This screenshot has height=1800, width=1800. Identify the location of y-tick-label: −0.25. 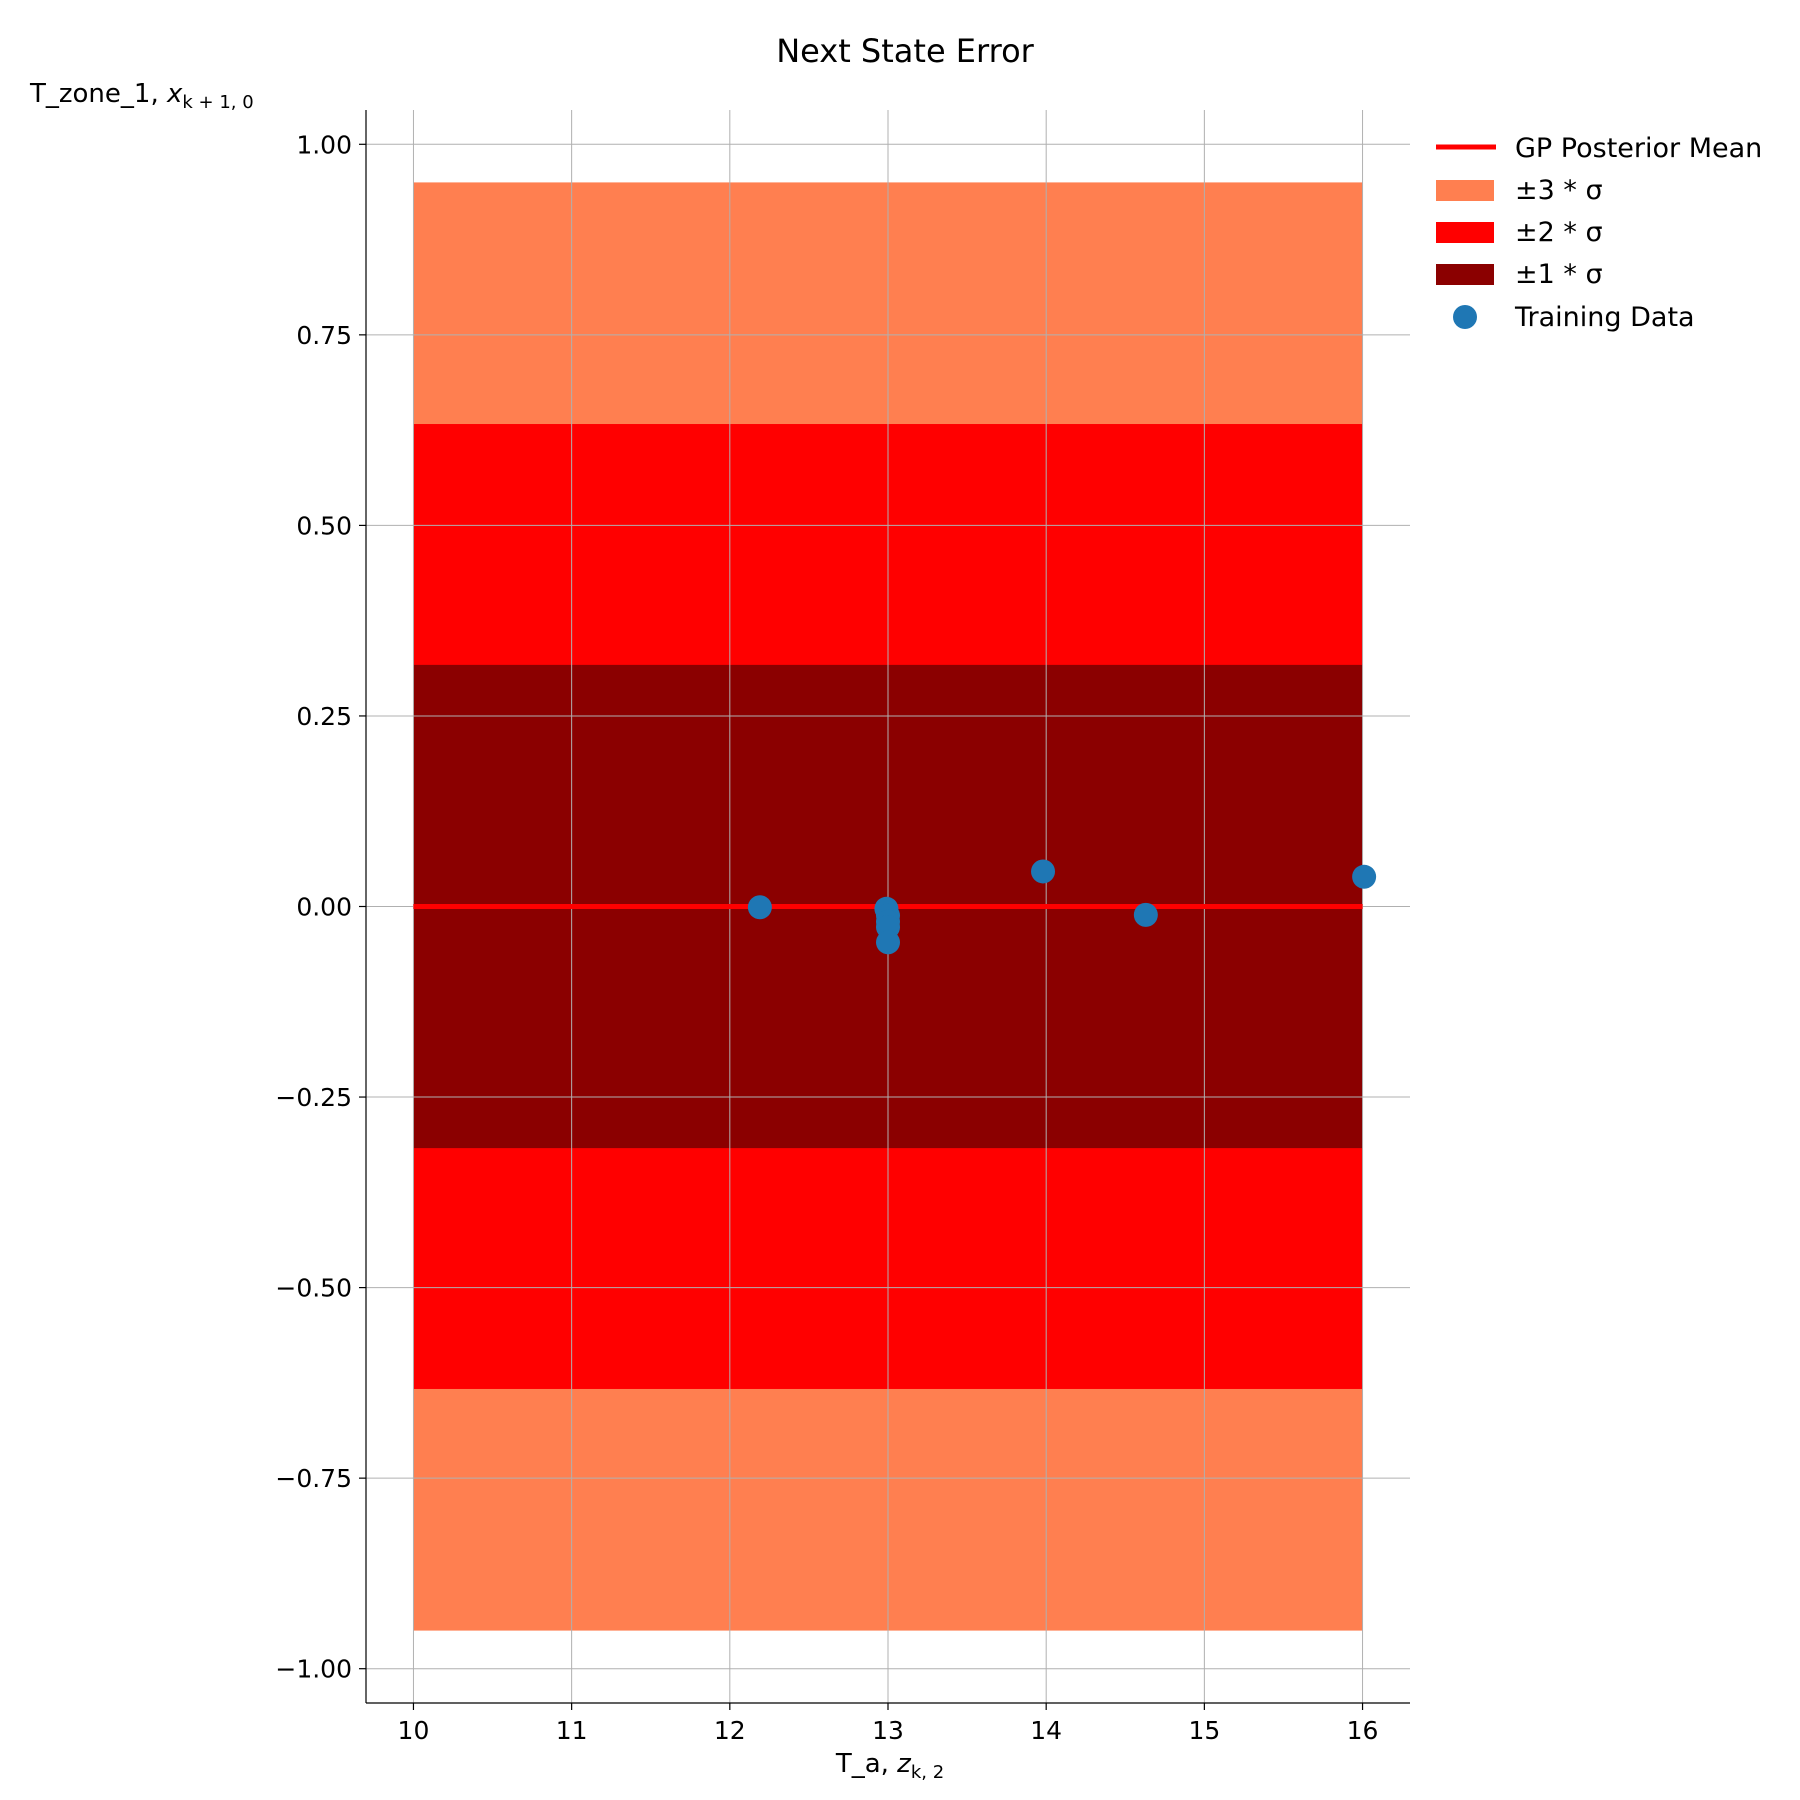
(313, 1097).